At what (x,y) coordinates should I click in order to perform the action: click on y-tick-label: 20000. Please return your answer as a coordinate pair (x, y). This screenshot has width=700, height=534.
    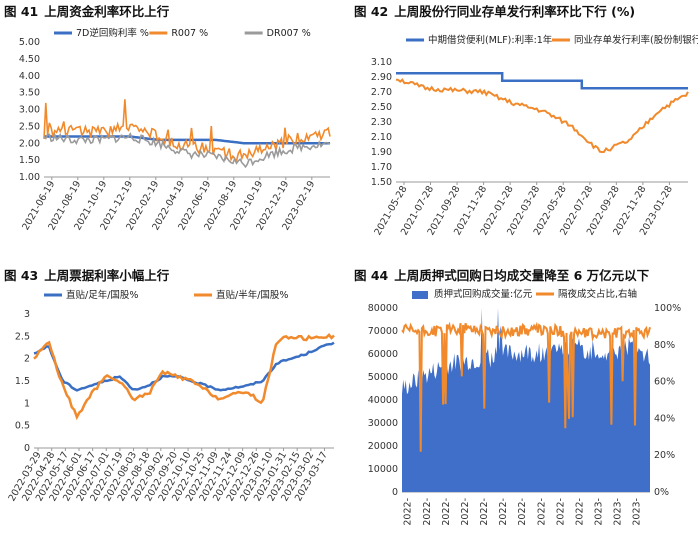
    Looking at the image, I should click on (383, 446).